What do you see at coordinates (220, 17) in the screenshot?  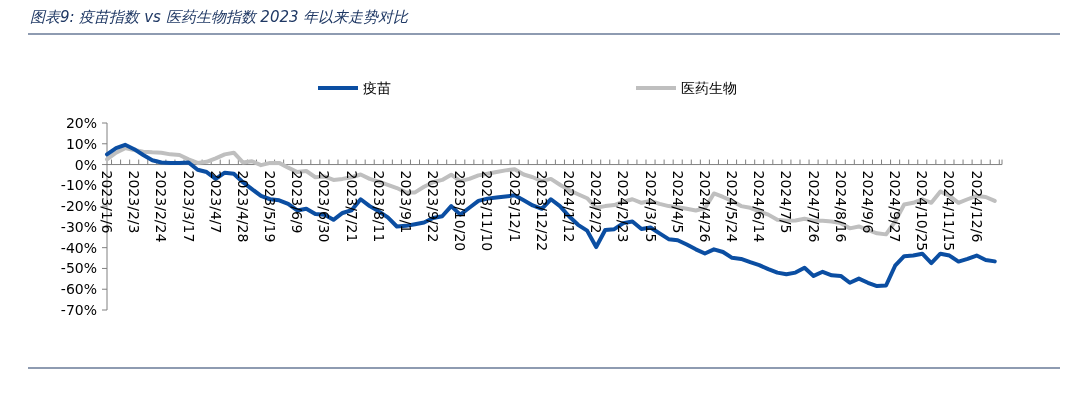 I see `chart-title: 图表9: 疫苗指数 vs 医药生物指数 2023 年以来走势对比` at bounding box center [220, 17].